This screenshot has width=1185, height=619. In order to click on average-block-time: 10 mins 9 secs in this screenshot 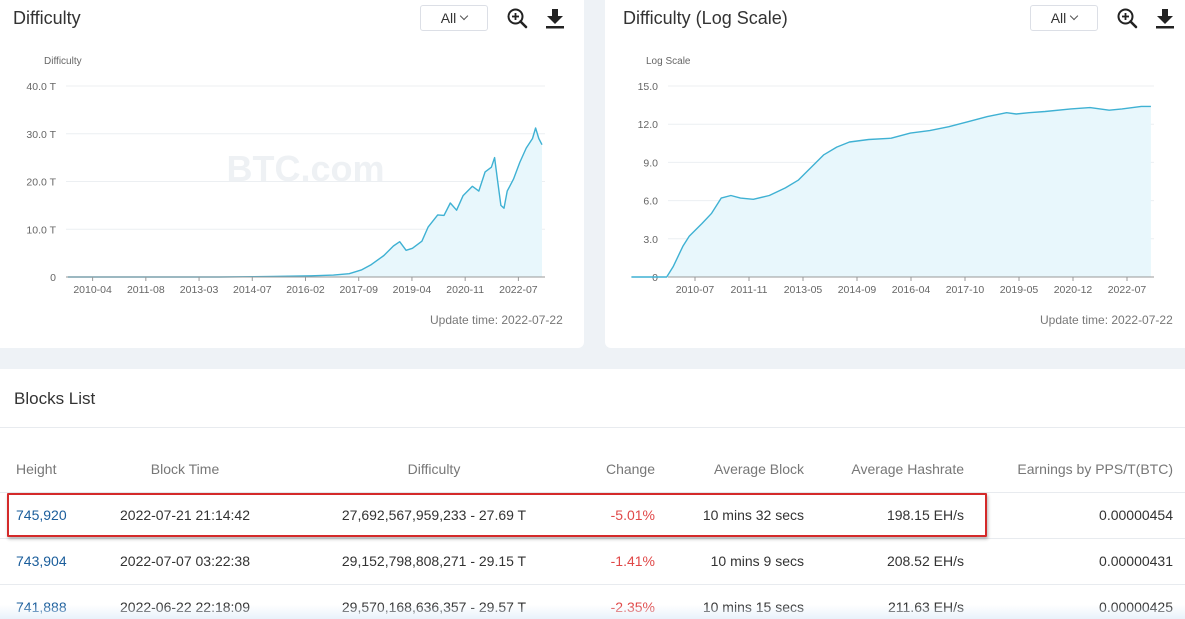, I will do `click(729, 561)`.